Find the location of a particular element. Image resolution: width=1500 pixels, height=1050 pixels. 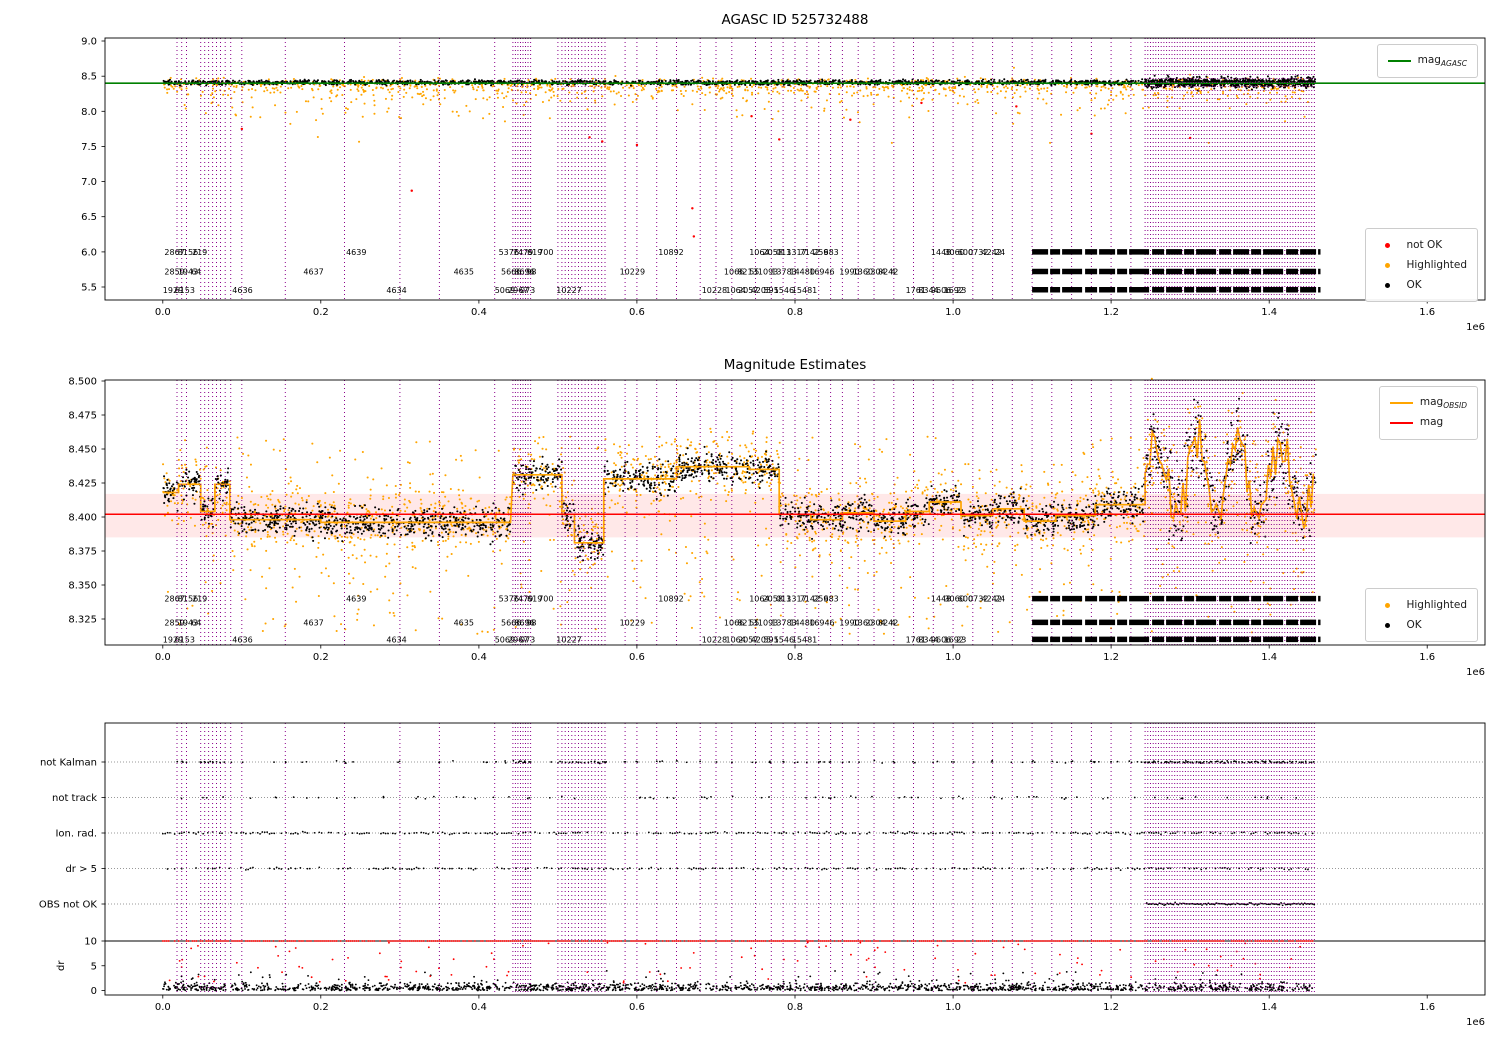

obsid-label: 013 is located at coordinates (783, 252).